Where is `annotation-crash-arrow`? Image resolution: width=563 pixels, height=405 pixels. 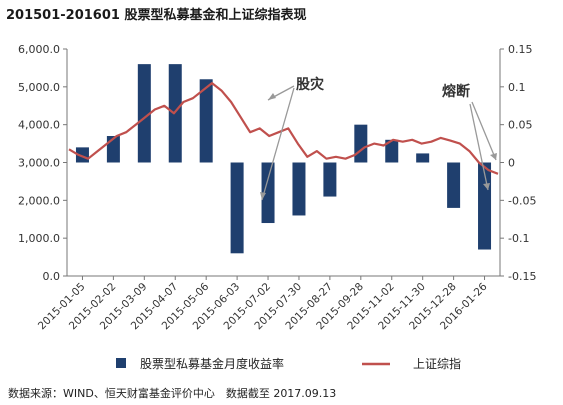 annotation-crash-arrow is located at coordinates (278, 144).